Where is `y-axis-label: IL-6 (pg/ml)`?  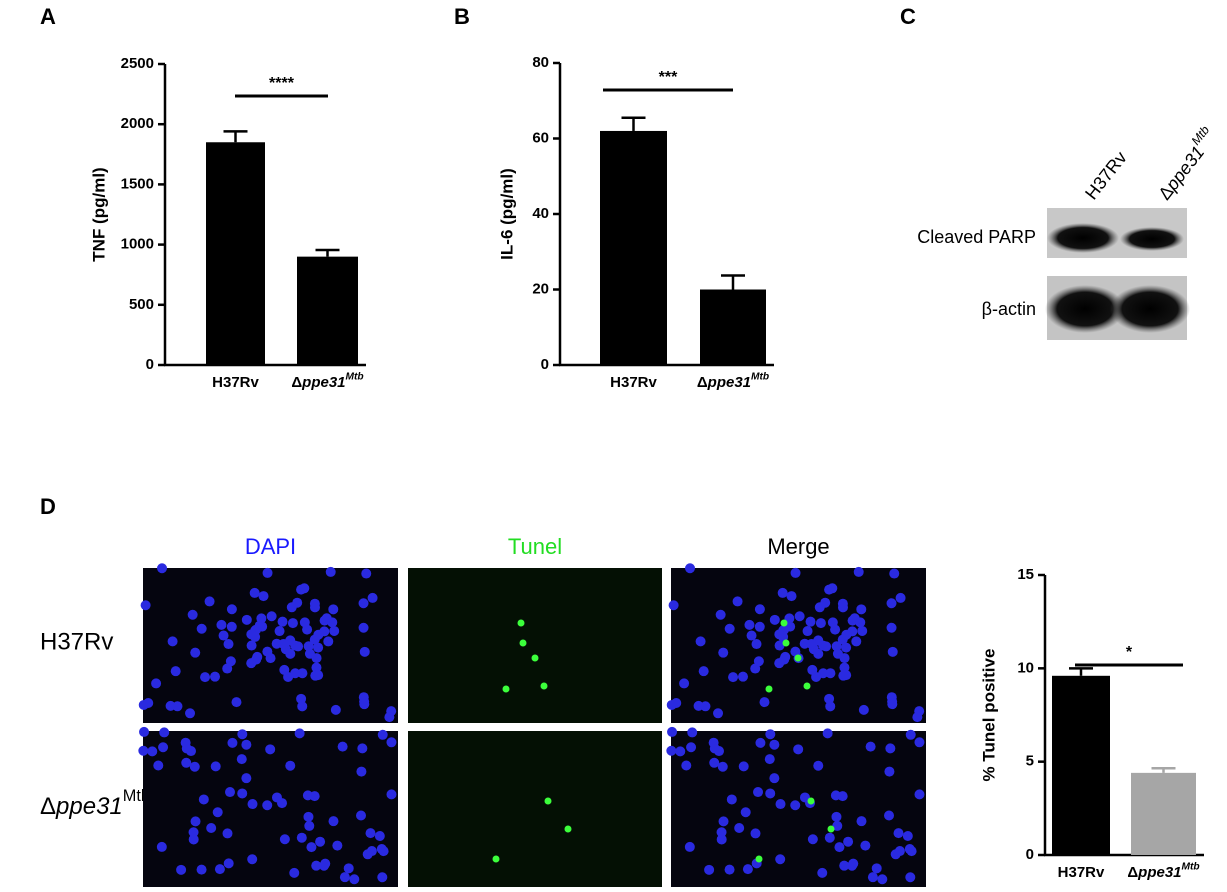 y-axis-label: IL-6 (pg/ml) is located at coordinates (506, 214).